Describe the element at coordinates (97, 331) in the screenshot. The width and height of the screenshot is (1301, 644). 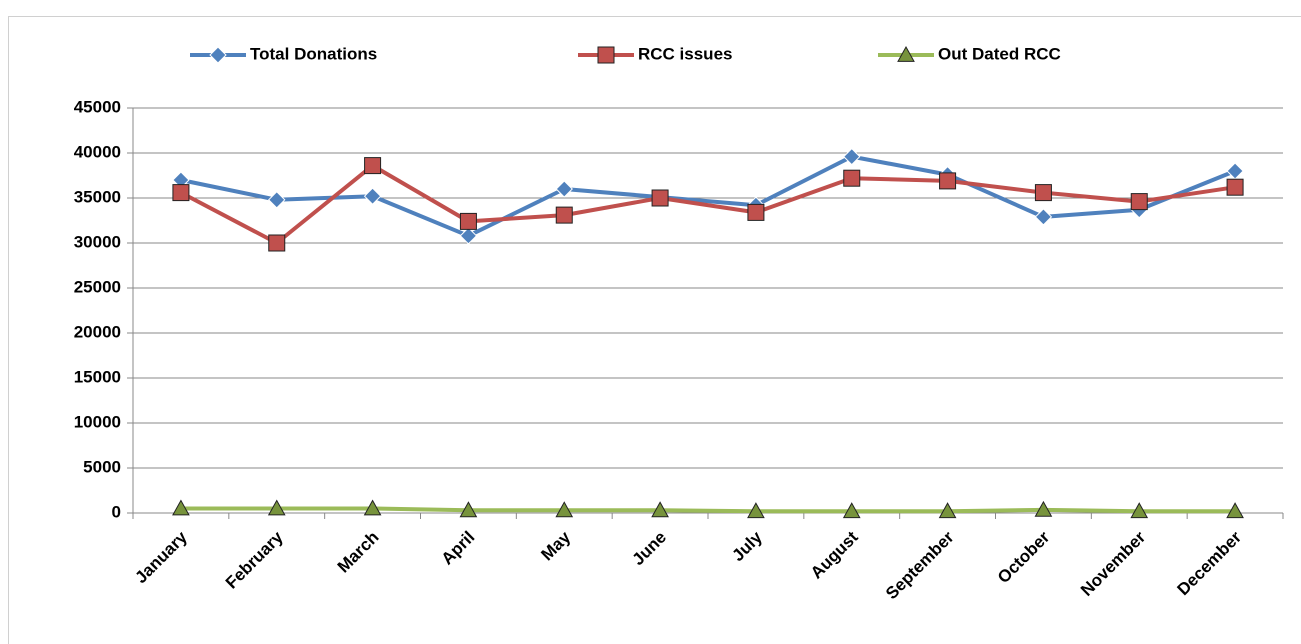
I see `y-tick-label: 20000` at that location.